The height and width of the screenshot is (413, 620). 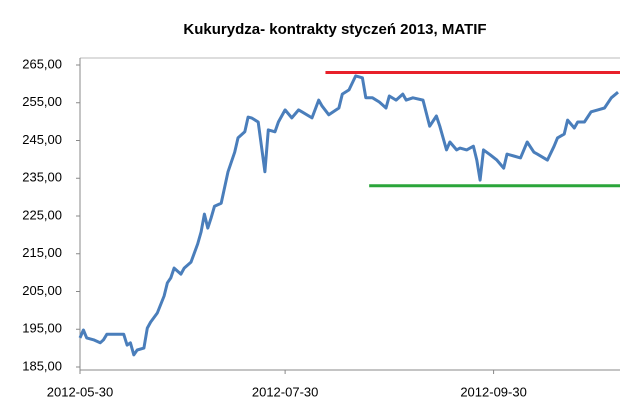 What do you see at coordinates (42, 139) in the screenshot?
I see `y-tick-label: 245,00` at bounding box center [42, 139].